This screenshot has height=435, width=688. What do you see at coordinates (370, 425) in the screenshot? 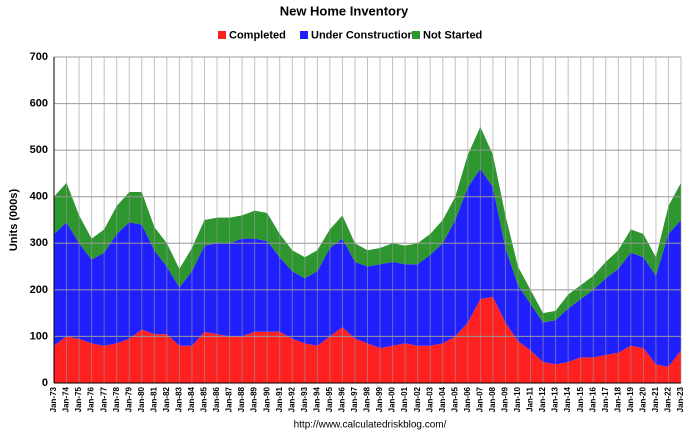
I see `source: http://www.calculatedriskblog.com/` at bounding box center [370, 425].